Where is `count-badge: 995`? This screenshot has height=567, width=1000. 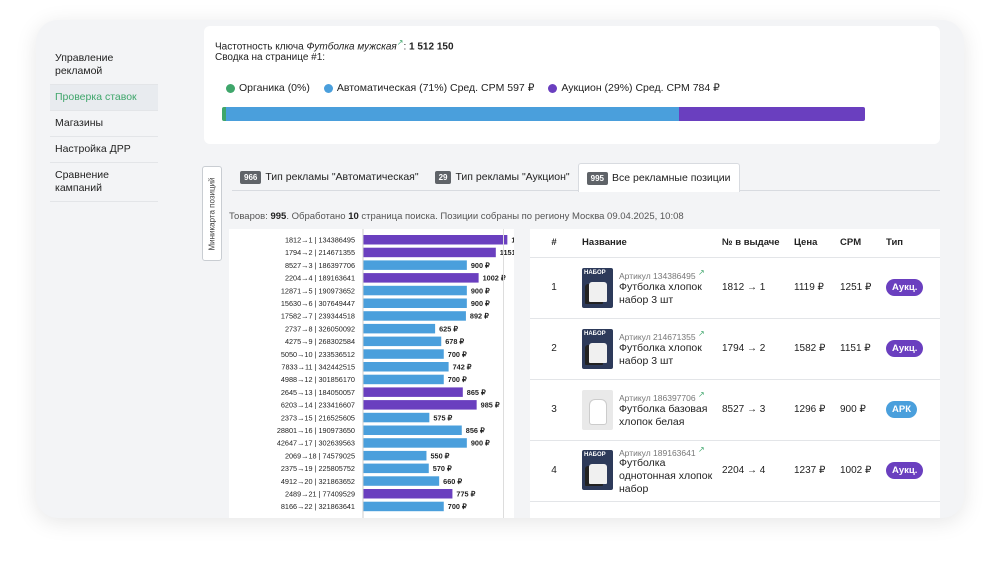 count-badge: 995 is located at coordinates (597, 178).